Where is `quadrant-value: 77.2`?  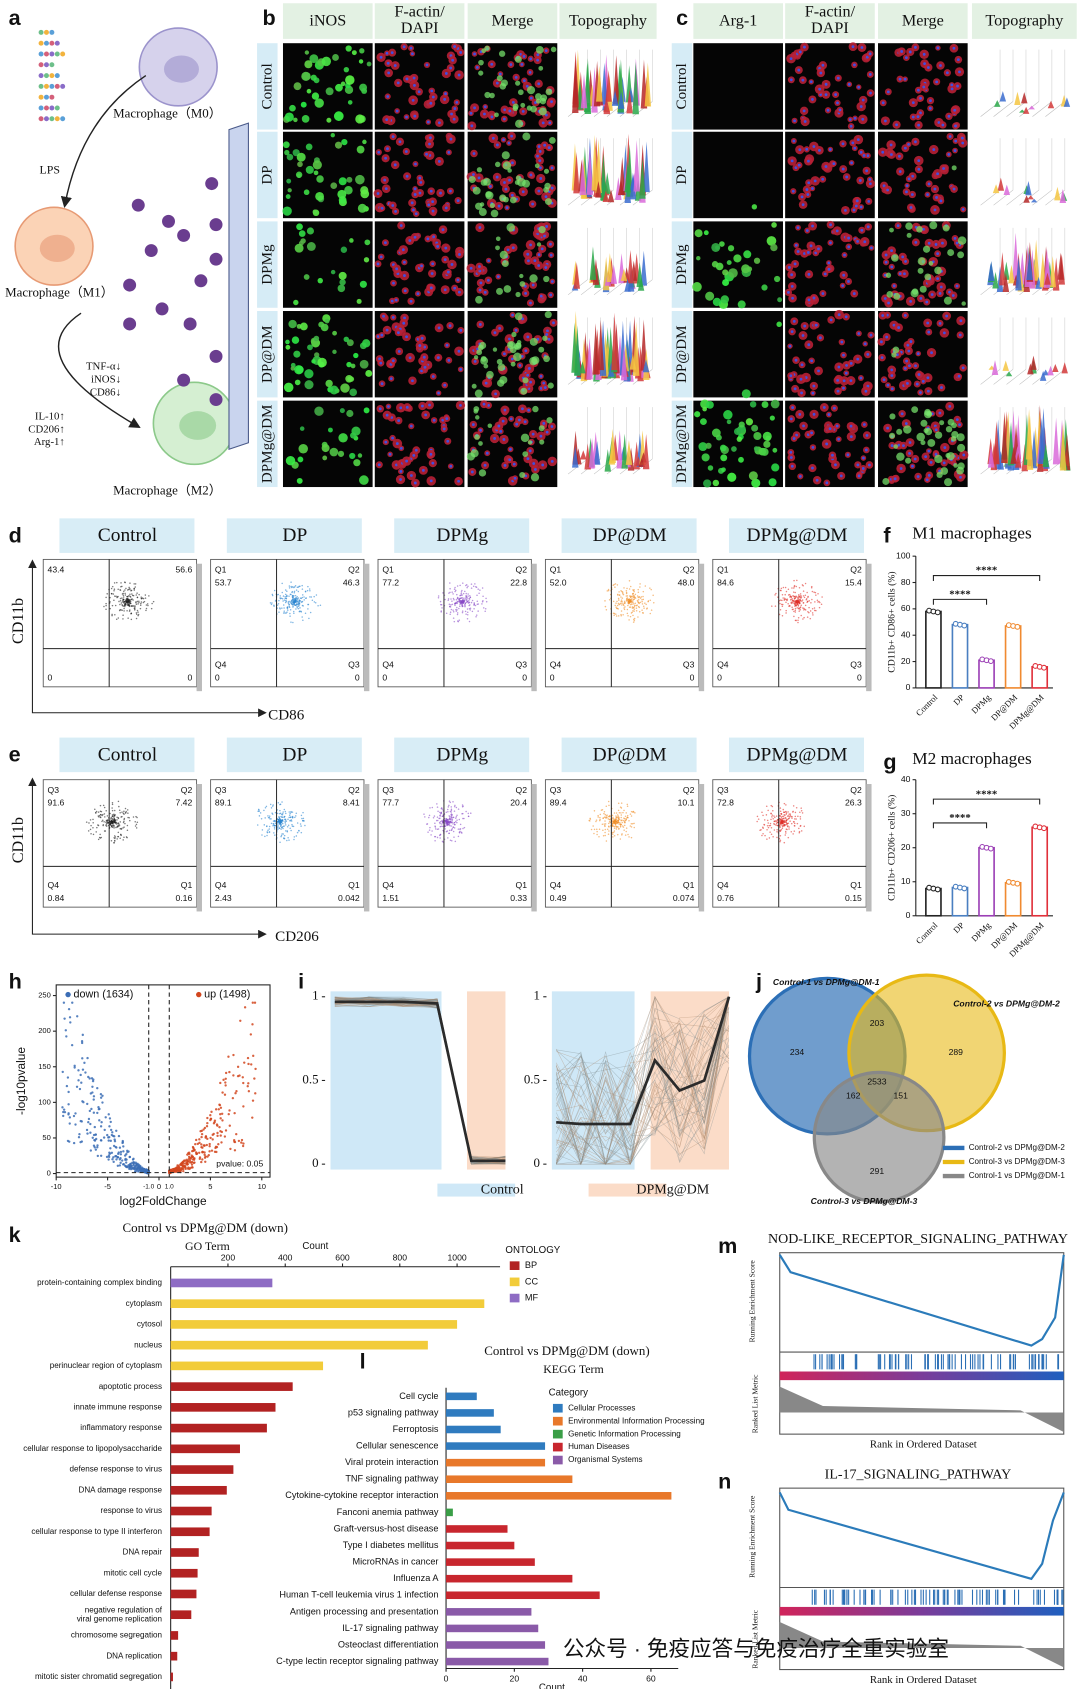 quadrant-value: 77.2 is located at coordinates (390, 582).